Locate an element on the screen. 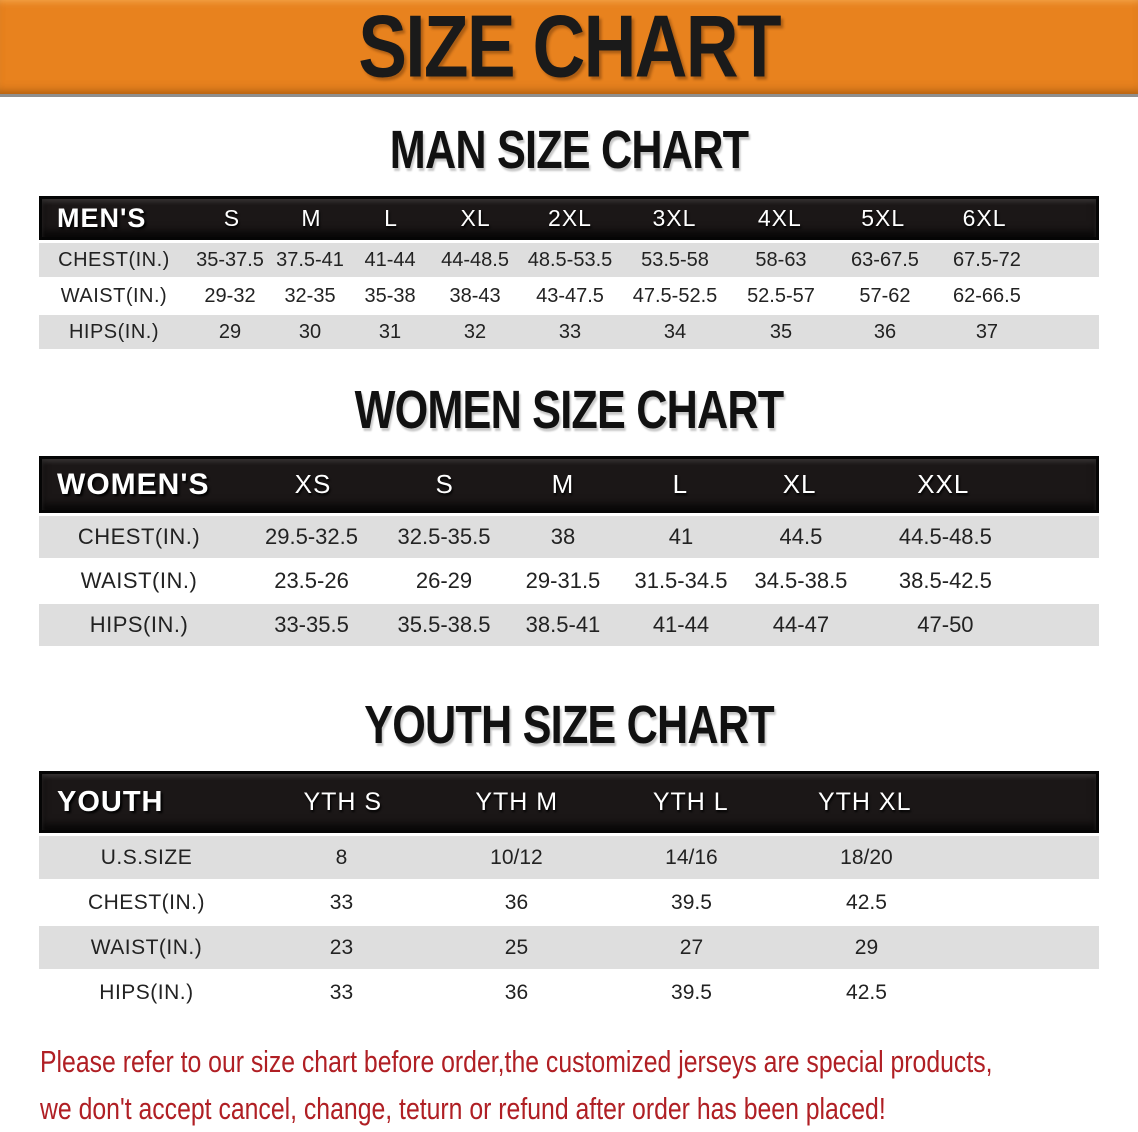 The width and height of the screenshot is (1138, 1132). size-value-cell: 67.5-72 is located at coordinates (987, 259).